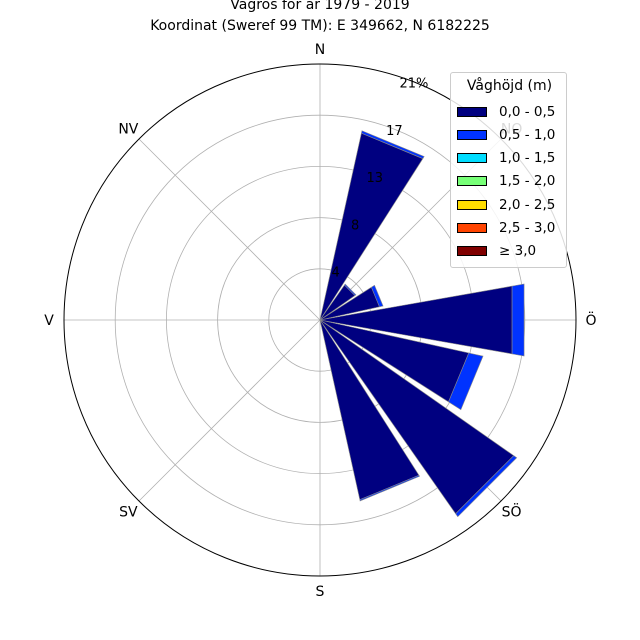  I want to click on direction-label: S, so click(320, 592).